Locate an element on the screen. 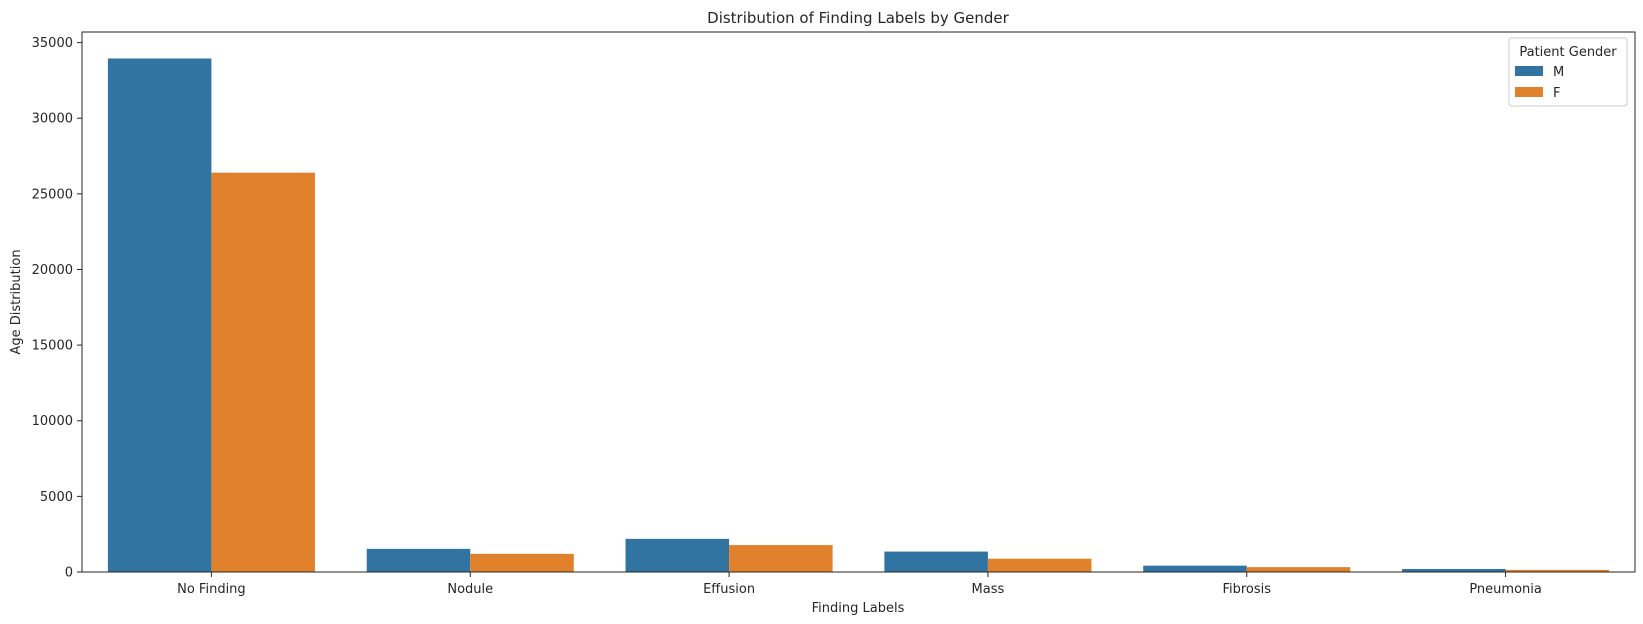 The image size is (1643, 624). x-tick-label: Pneumonia is located at coordinates (1505, 589).